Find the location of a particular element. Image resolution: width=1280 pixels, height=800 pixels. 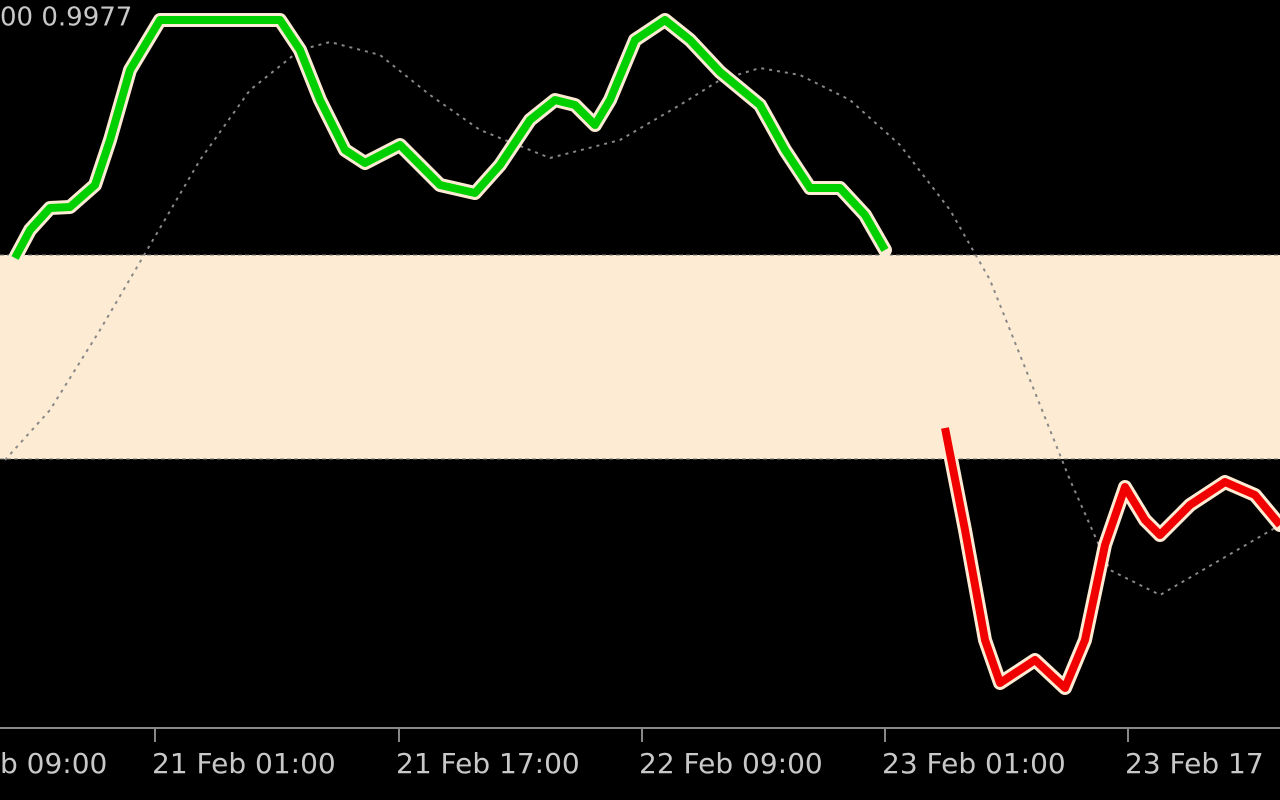

time-label: 21 Feb 17:00 is located at coordinates (488, 763).